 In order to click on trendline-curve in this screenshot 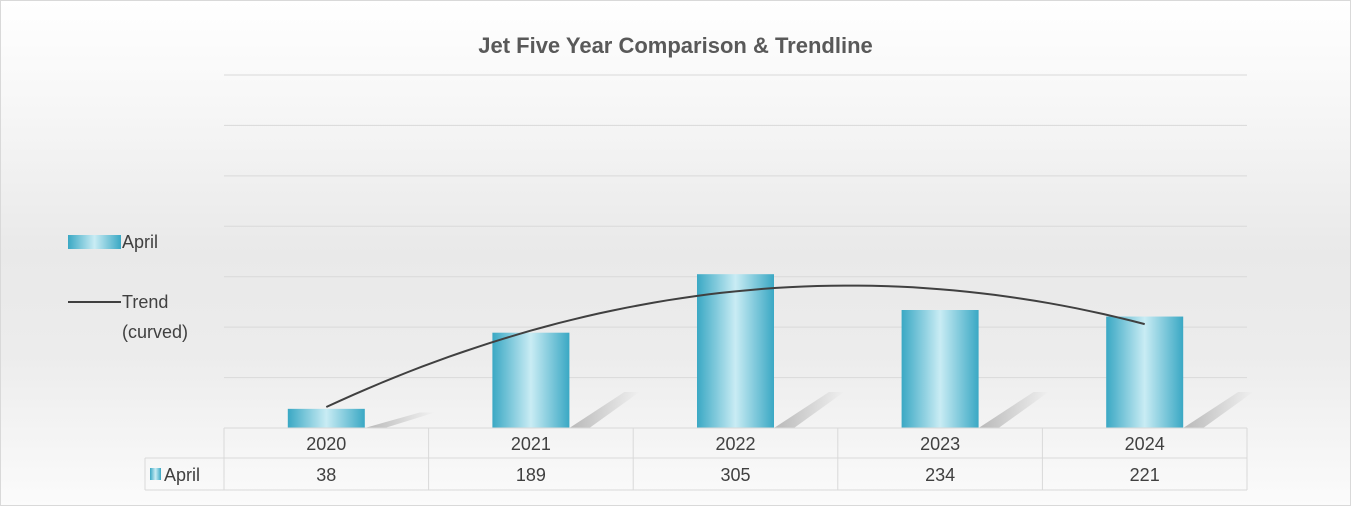, I will do `click(735, 346)`.